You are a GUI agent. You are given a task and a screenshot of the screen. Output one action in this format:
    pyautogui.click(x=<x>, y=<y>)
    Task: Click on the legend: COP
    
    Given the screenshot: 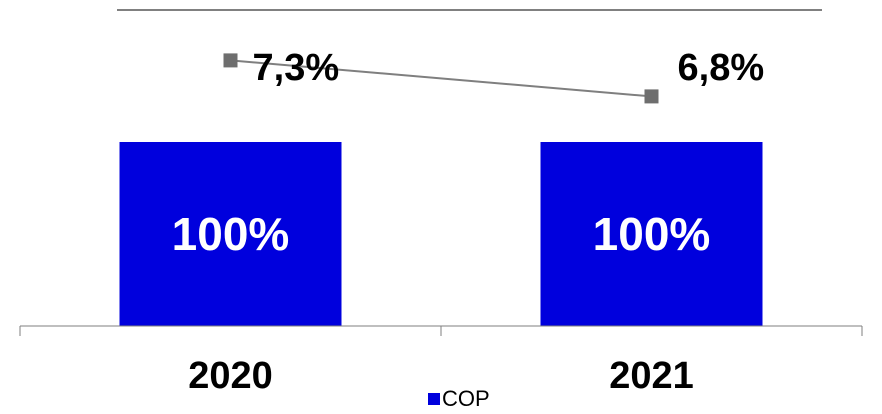 What is the action you would take?
    pyautogui.click(x=459, y=398)
    